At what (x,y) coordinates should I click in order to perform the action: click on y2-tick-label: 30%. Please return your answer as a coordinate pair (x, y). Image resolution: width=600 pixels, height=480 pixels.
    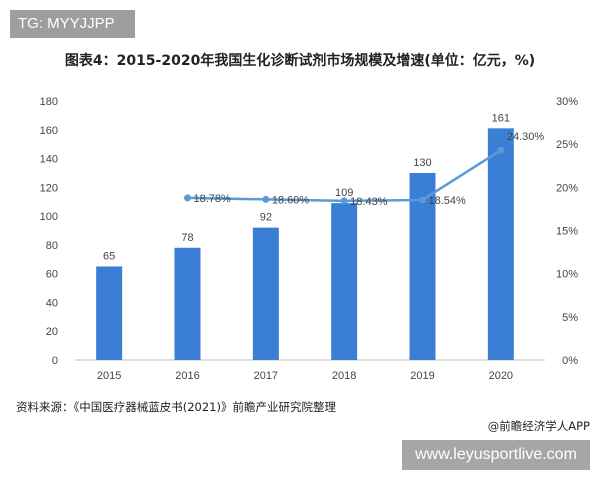
    Looking at the image, I should click on (567, 102).